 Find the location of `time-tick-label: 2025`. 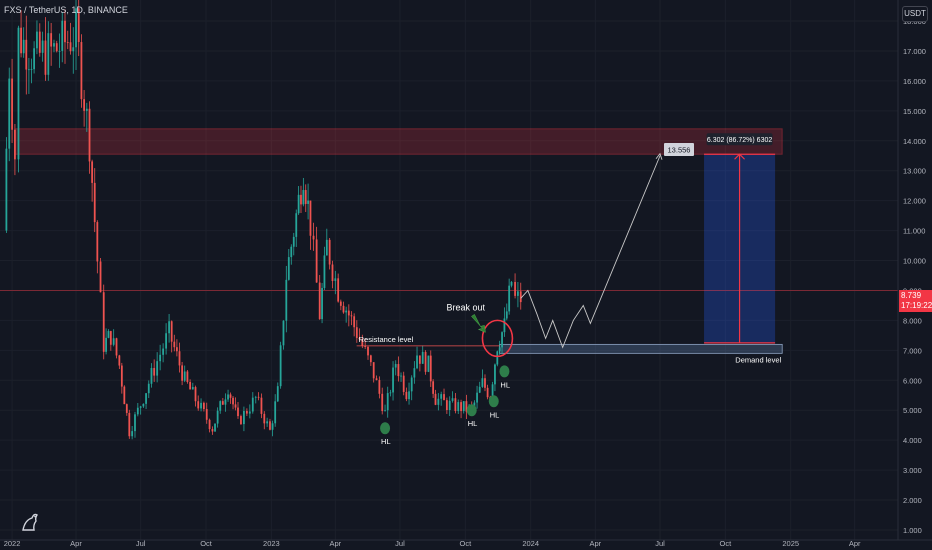

time-tick-label: 2025 is located at coordinates (790, 543).